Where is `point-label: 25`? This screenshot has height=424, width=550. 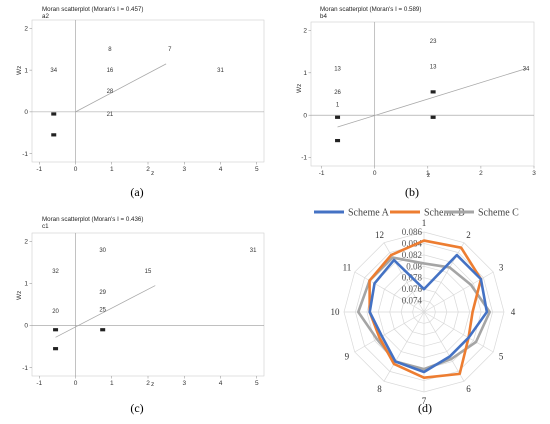
point-label: 25 is located at coordinates (102, 311).